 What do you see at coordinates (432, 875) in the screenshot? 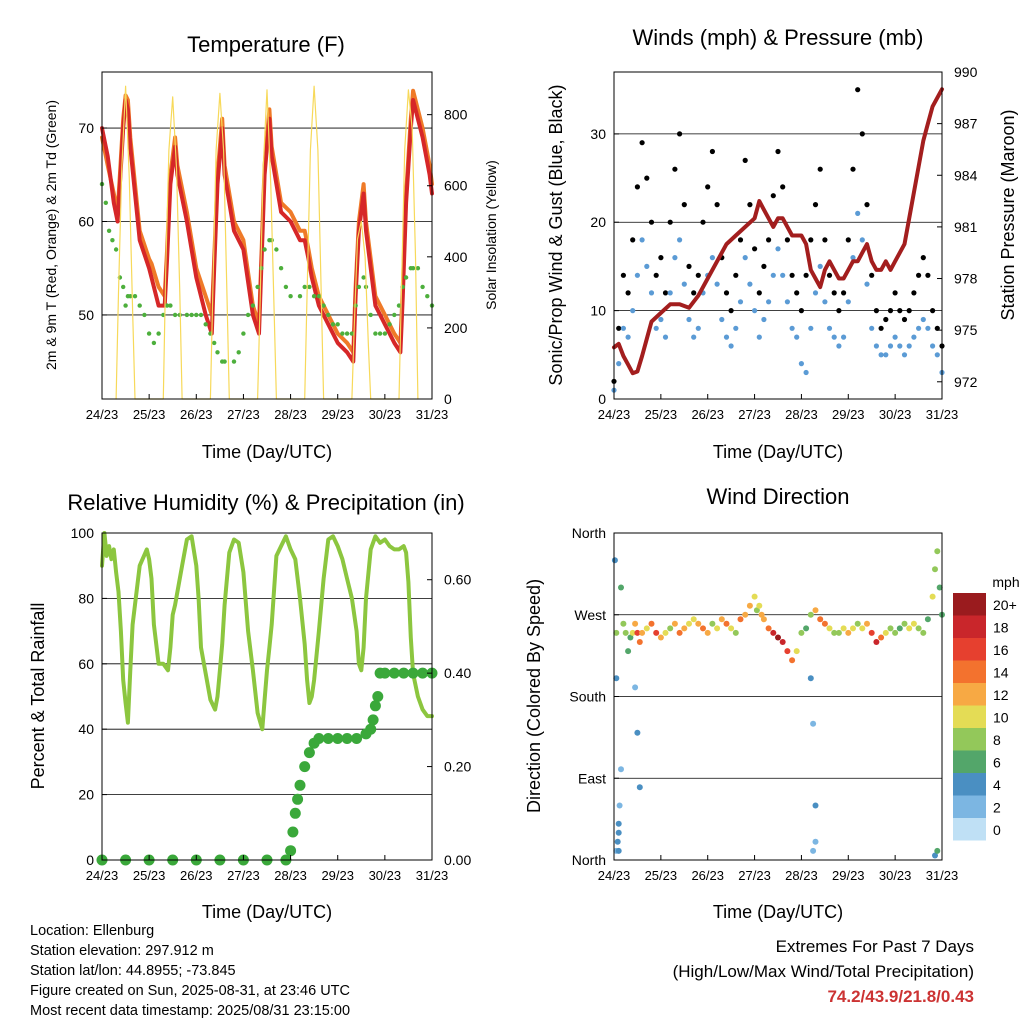
I see `humidity-xtick-label: 31/23` at bounding box center [432, 875].